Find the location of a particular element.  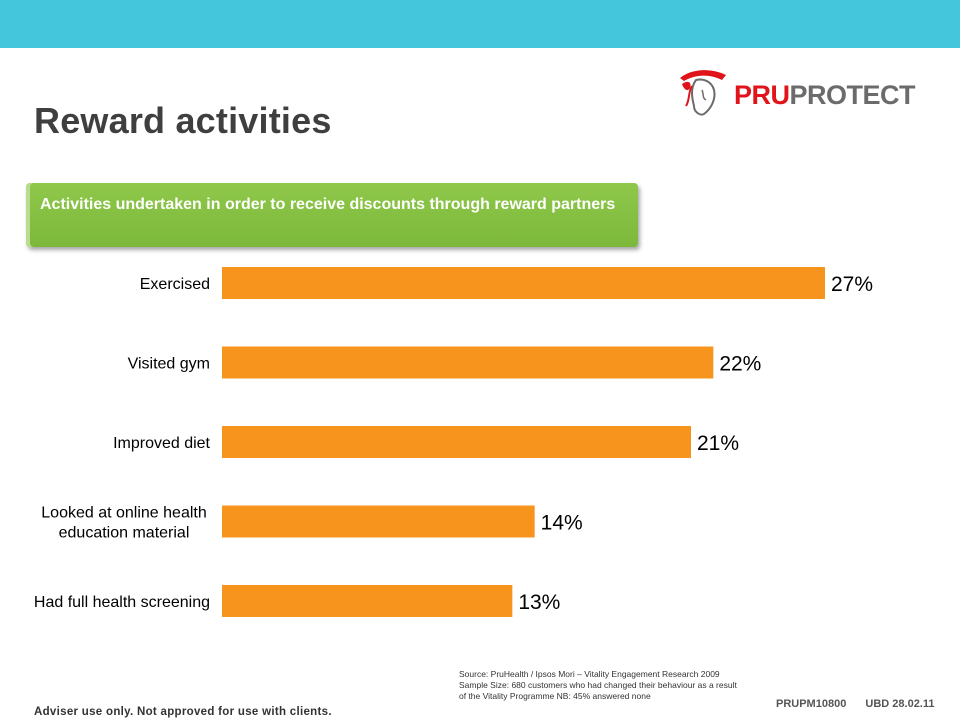

category-label-3-line-0: Looked at online health is located at coordinates (123, 513).